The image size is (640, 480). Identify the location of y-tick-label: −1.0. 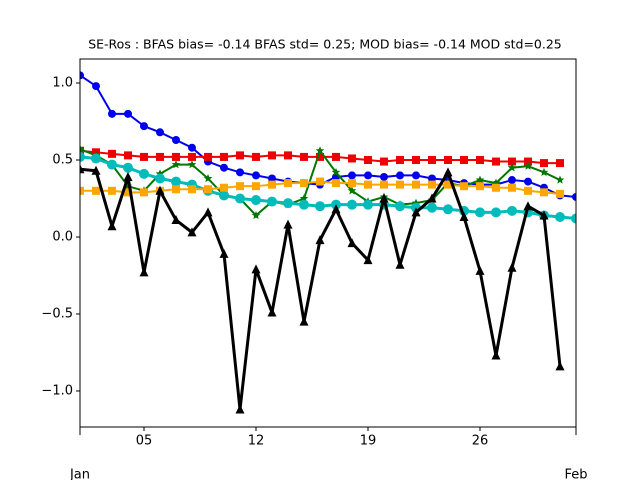
(57, 390).